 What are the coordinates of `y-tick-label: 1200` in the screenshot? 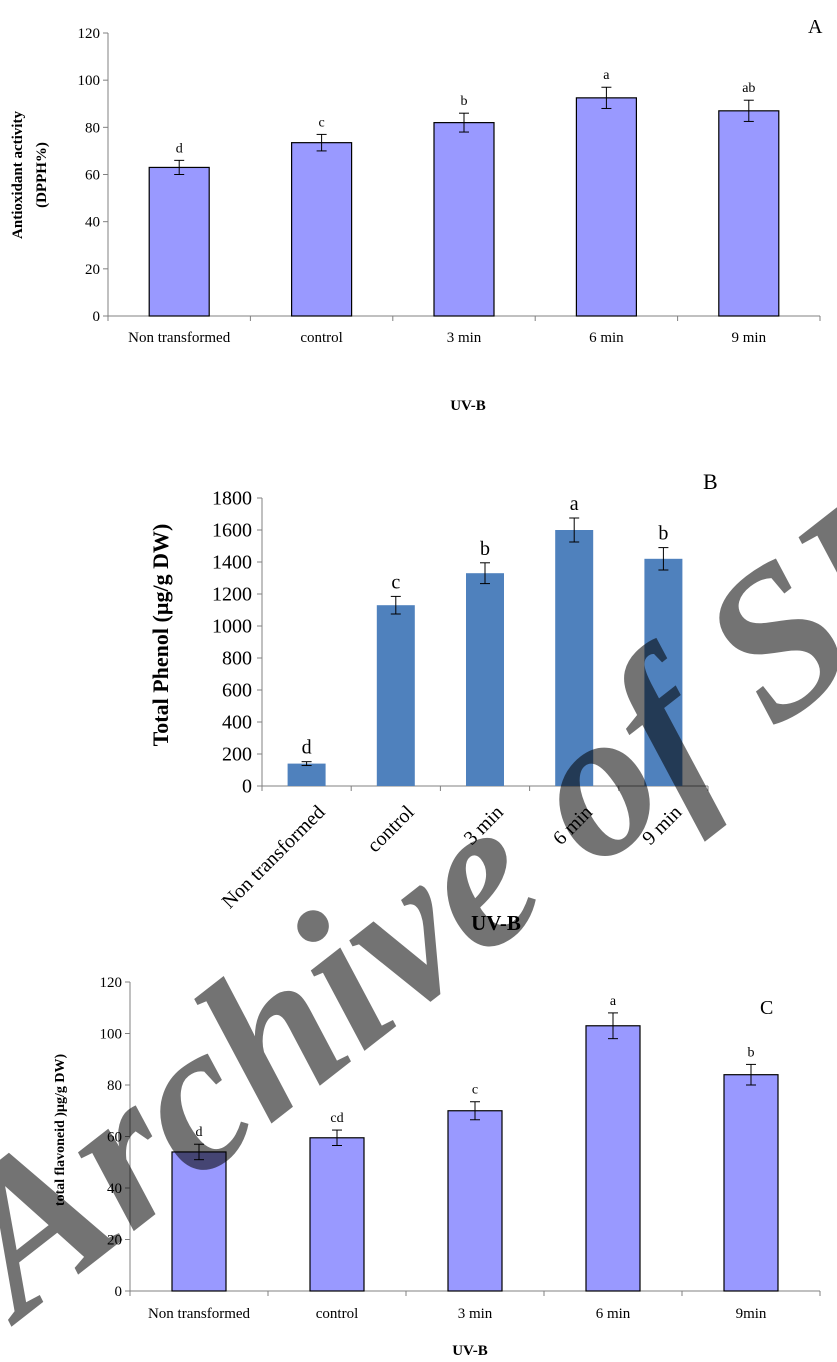 It's located at (232, 595).